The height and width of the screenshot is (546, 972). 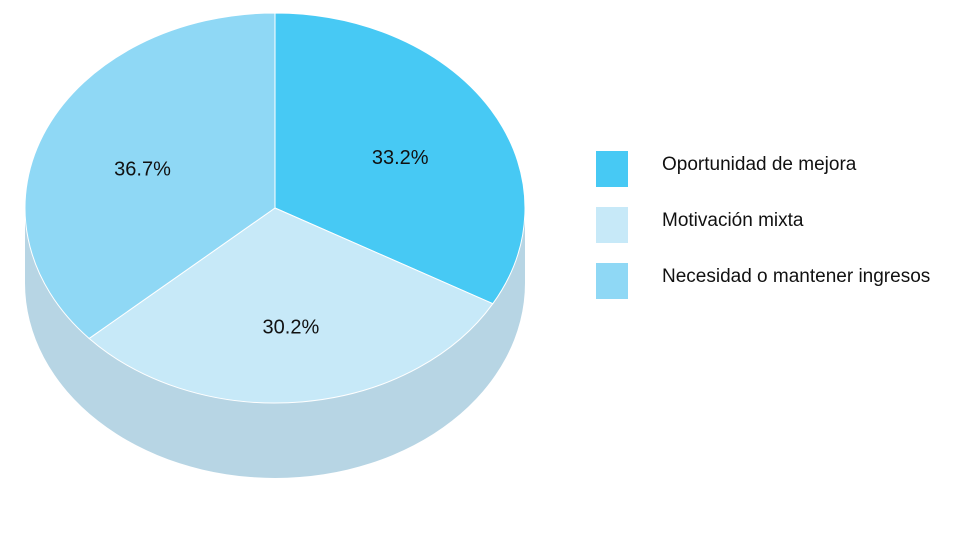 What do you see at coordinates (612, 169) in the screenshot?
I see `legend-swatch-oportunidad` at bounding box center [612, 169].